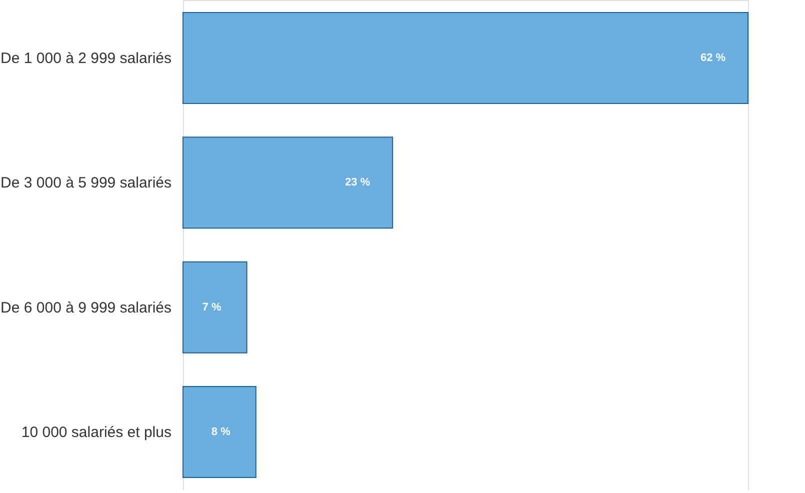 Image resolution: width=805 pixels, height=493 pixels. Describe the element at coordinates (96, 433) in the screenshot. I see `y-tick-label: 10 000 salariés et plus` at that location.